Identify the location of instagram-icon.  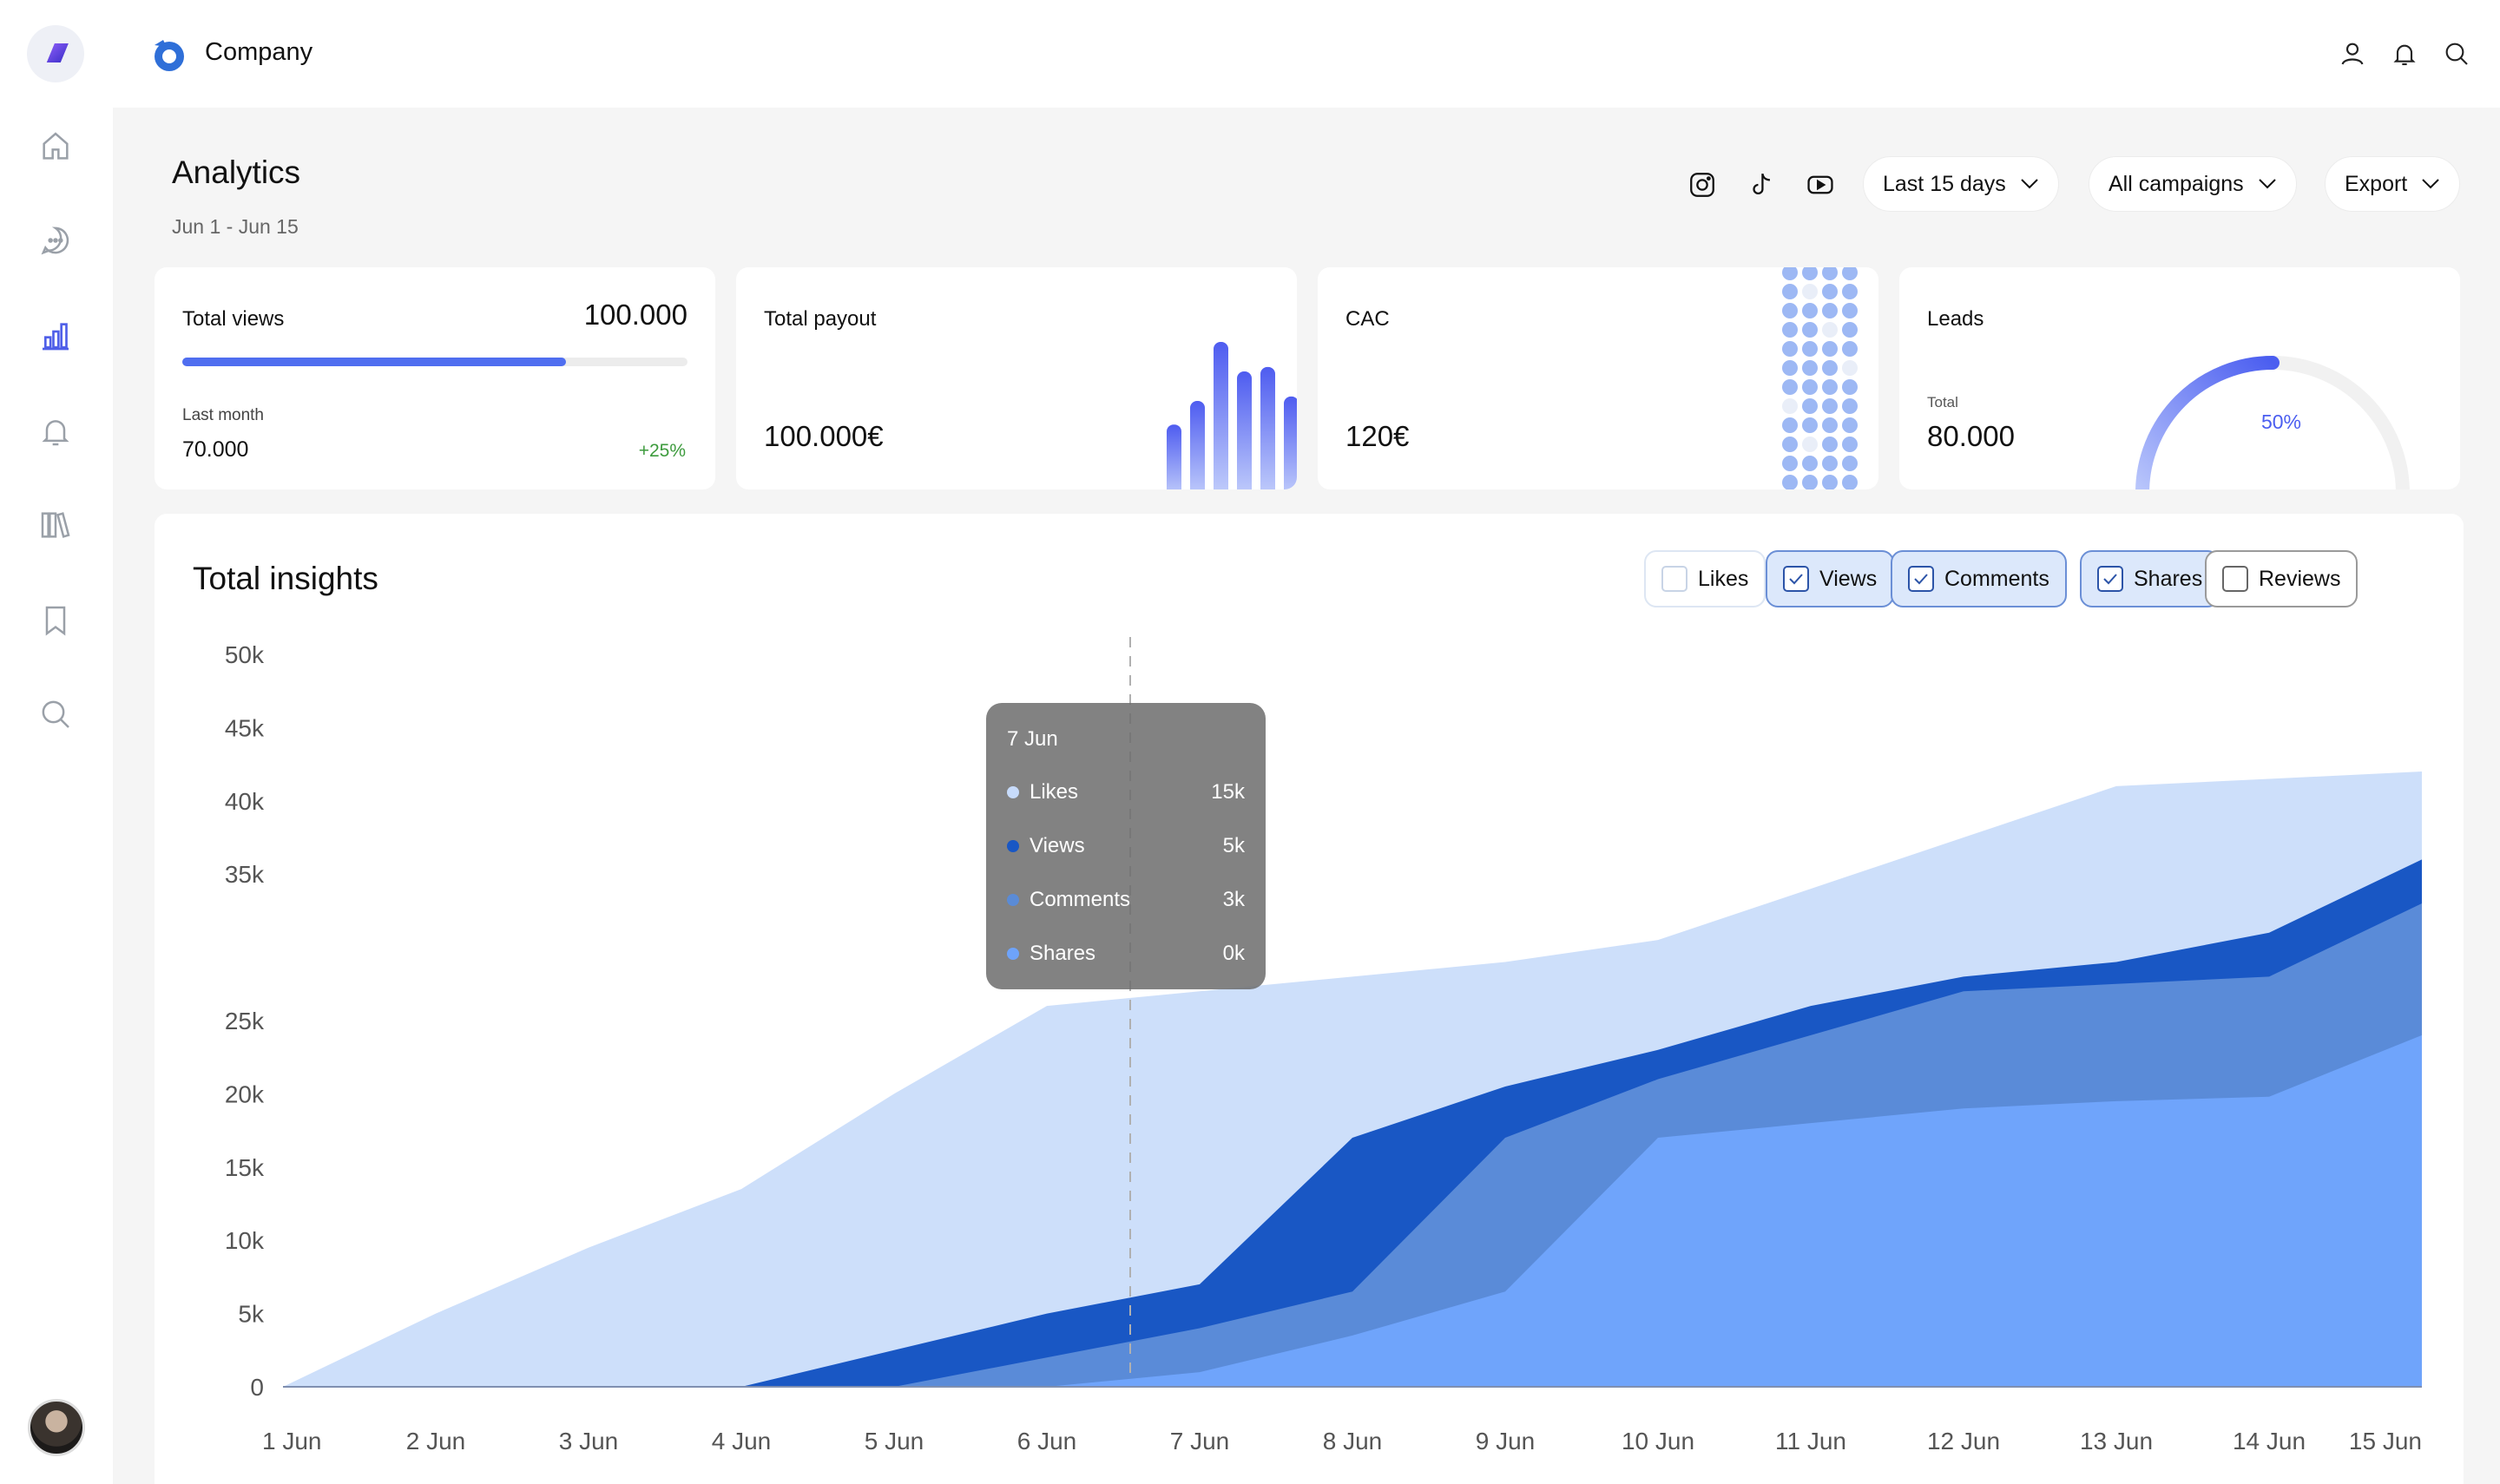
(1702, 185).